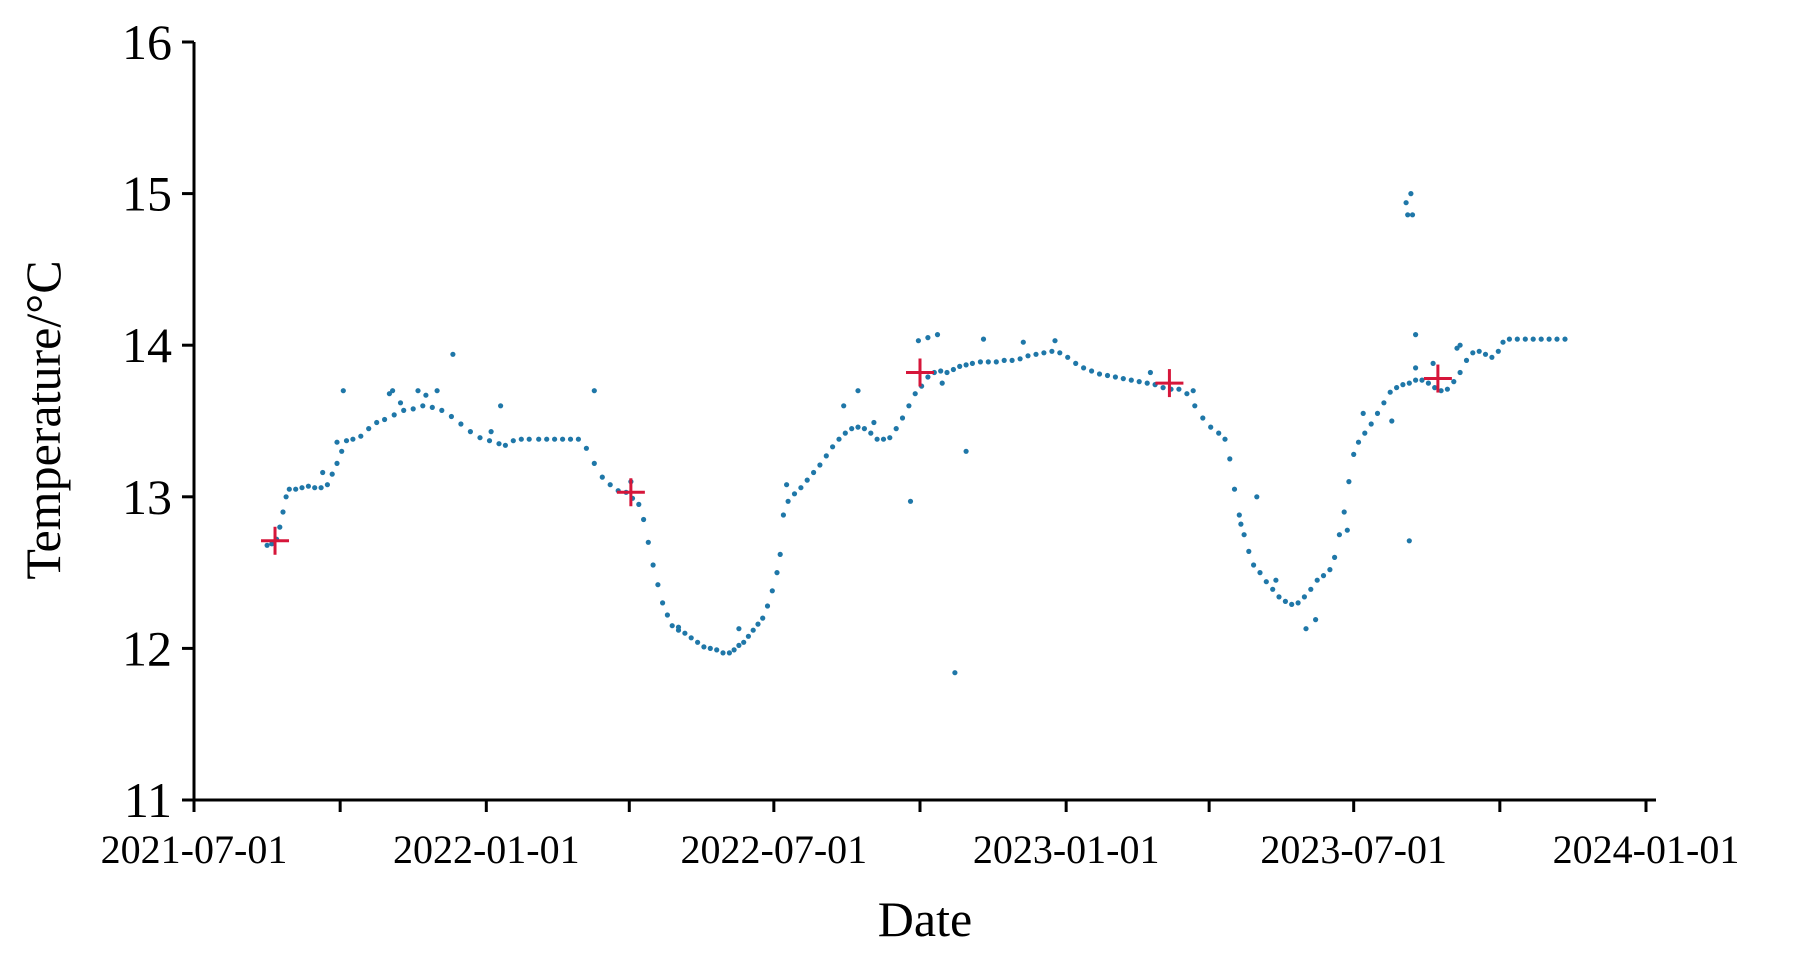 This screenshot has height=956, width=1800. Describe the element at coordinates (147, 497) in the screenshot. I see `y-tick-label: 13` at that location.